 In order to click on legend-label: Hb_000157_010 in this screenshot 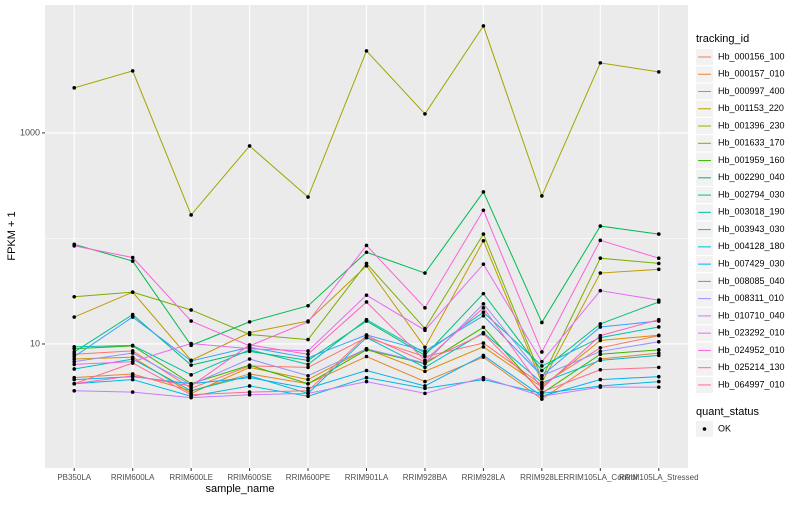, I will do `click(751, 74)`.